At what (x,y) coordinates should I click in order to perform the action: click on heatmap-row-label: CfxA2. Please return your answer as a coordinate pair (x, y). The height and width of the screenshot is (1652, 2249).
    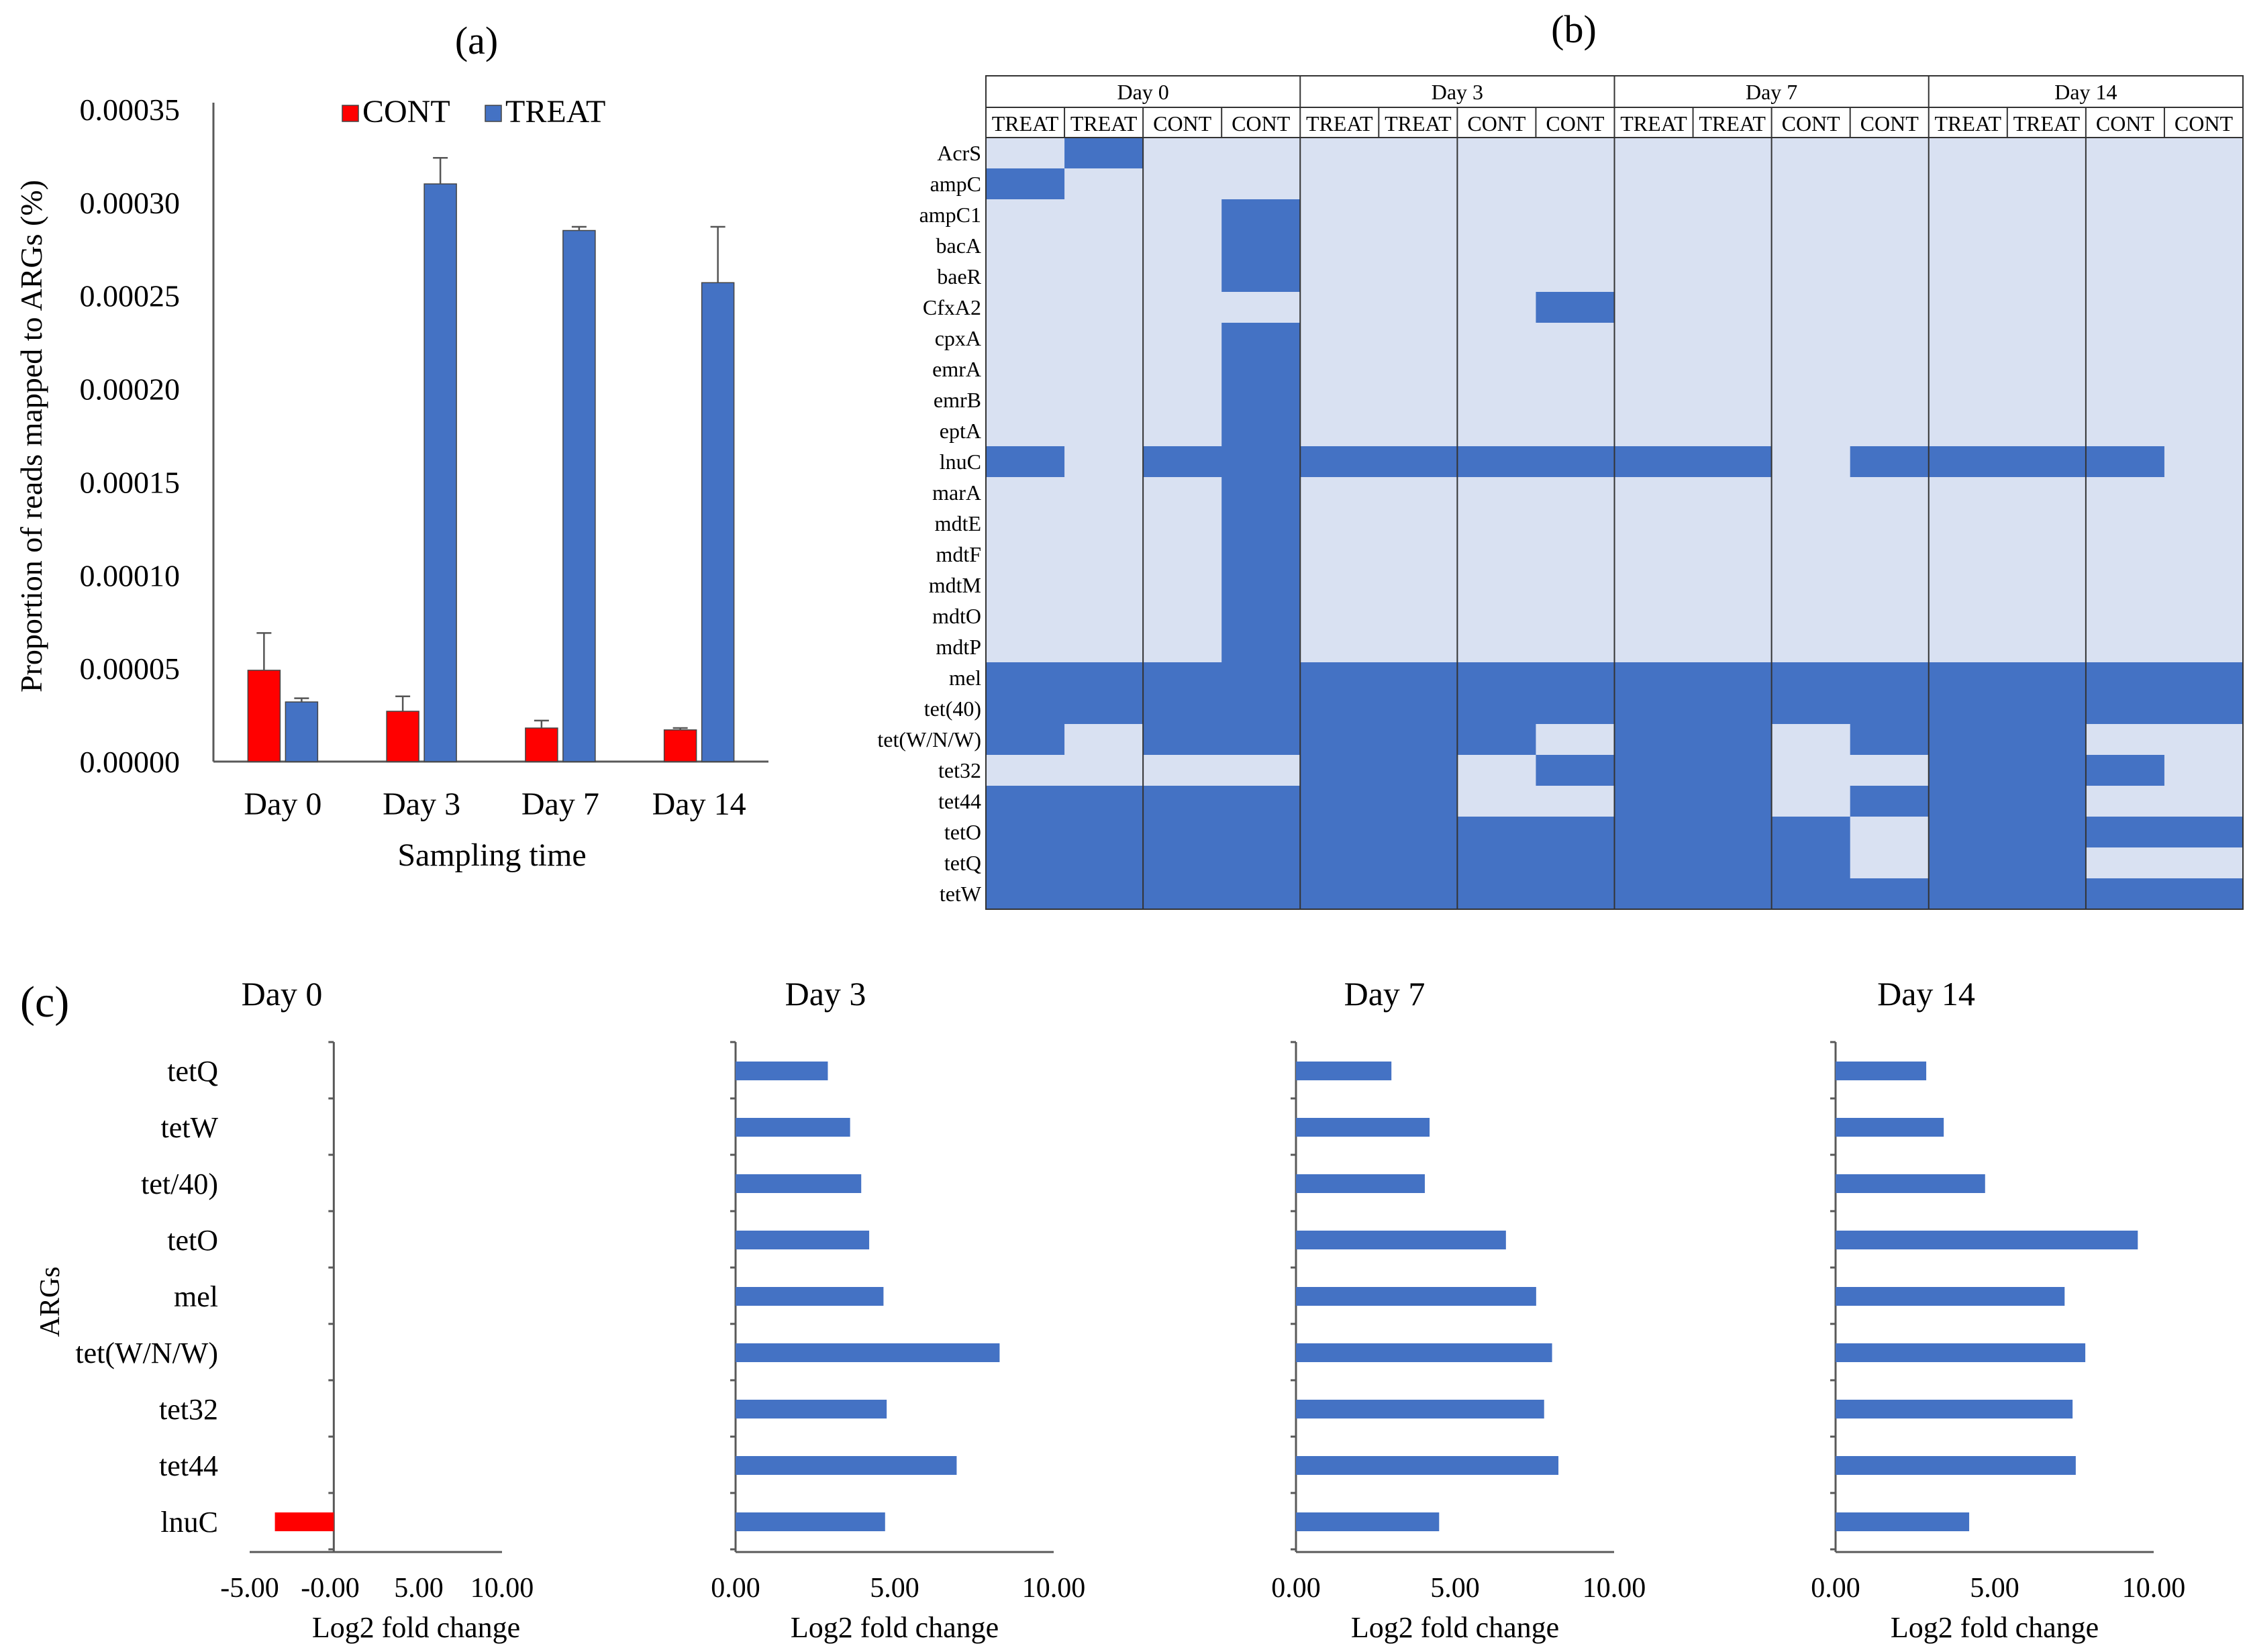
    Looking at the image, I should click on (952, 307).